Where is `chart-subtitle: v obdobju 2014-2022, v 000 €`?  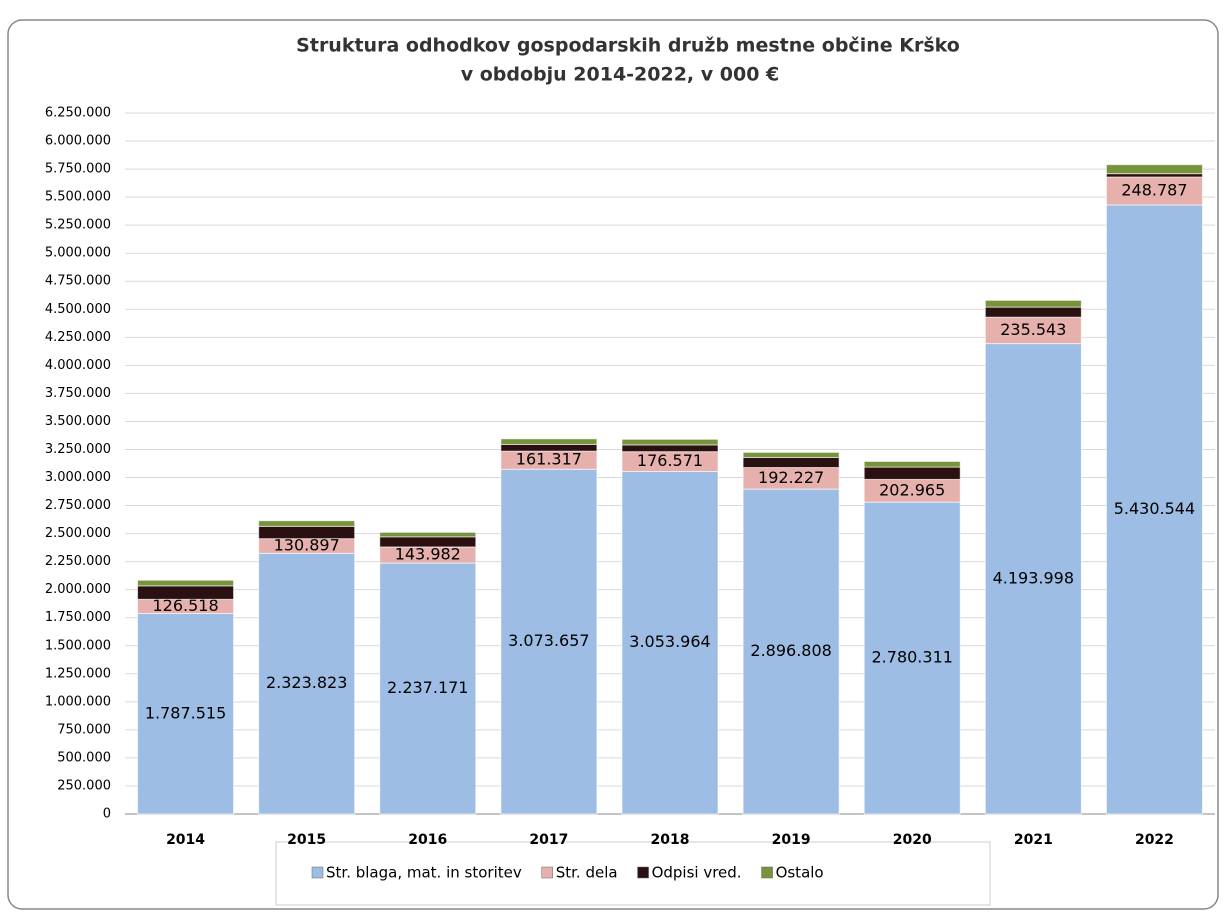 chart-subtitle: v obdobju 2014-2022, v 000 € is located at coordinates (620, 75).